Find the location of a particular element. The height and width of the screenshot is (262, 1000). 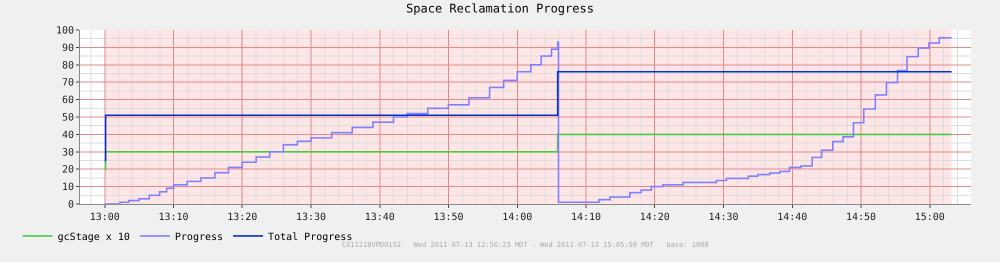

legend-label: gcStage x 10 is located at coordinates (94, 237).